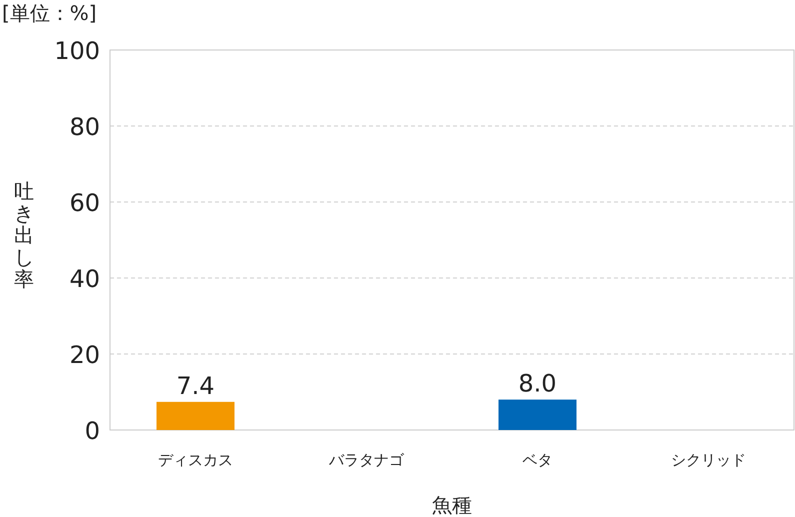  Describe the element at coordinates (537, 384) in the screenshot. I see `data-label: 8.0` at that location.